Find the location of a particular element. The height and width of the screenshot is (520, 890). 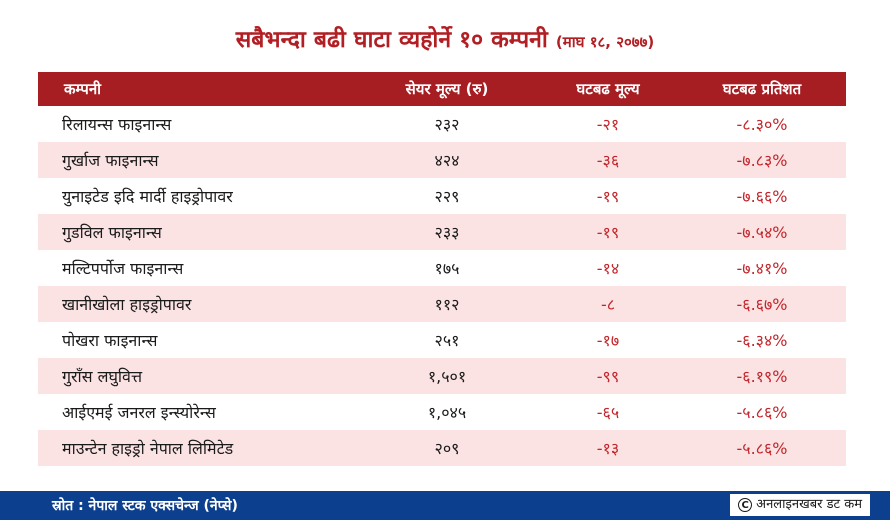

change-percent: -७.४१% is located at coordinates (762, 268).